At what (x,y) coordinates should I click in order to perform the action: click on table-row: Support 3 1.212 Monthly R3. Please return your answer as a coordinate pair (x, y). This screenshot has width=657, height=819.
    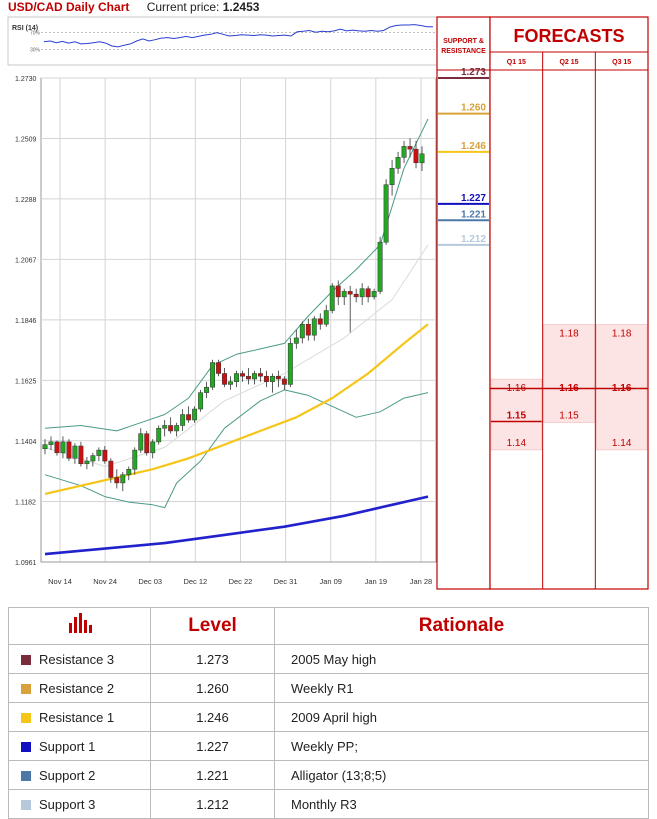
    Looking at the image, I should click on (328, 804).